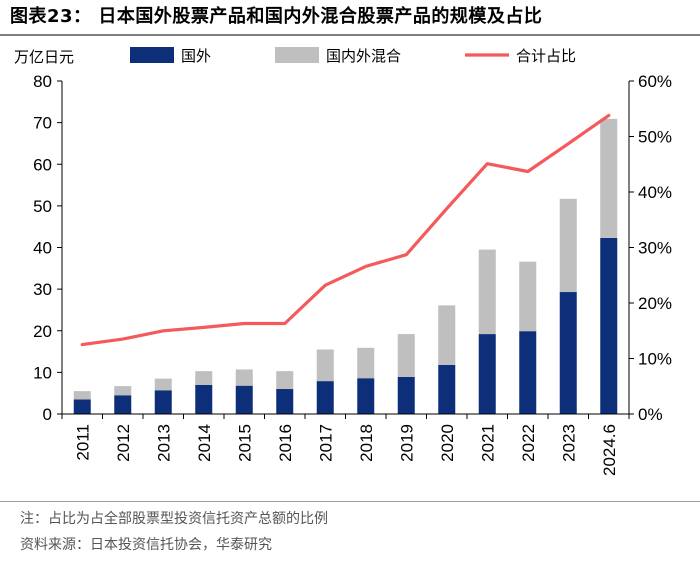 The height and width of the screenshot is (562, 700). What do you see at coordinates (366, 396) in the screenshot?
I see `bar-foreign-2018` at bounding box center [366, 396].